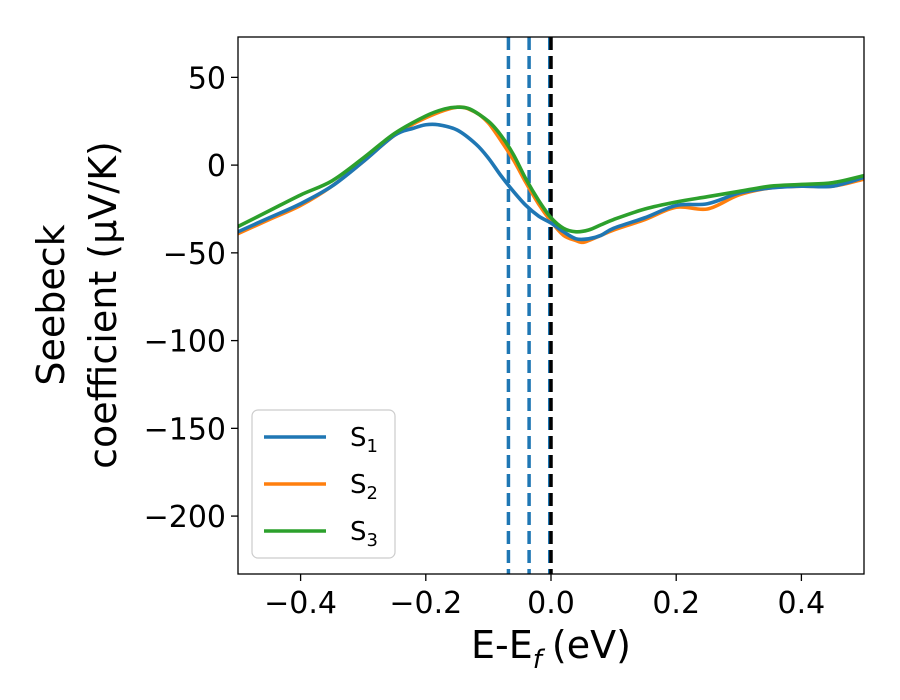 The height and width of the screenshot is (700, 900). Describe the element at coordinates (364, 440) in the screenshot. I see `legend-label: S1` at that location.